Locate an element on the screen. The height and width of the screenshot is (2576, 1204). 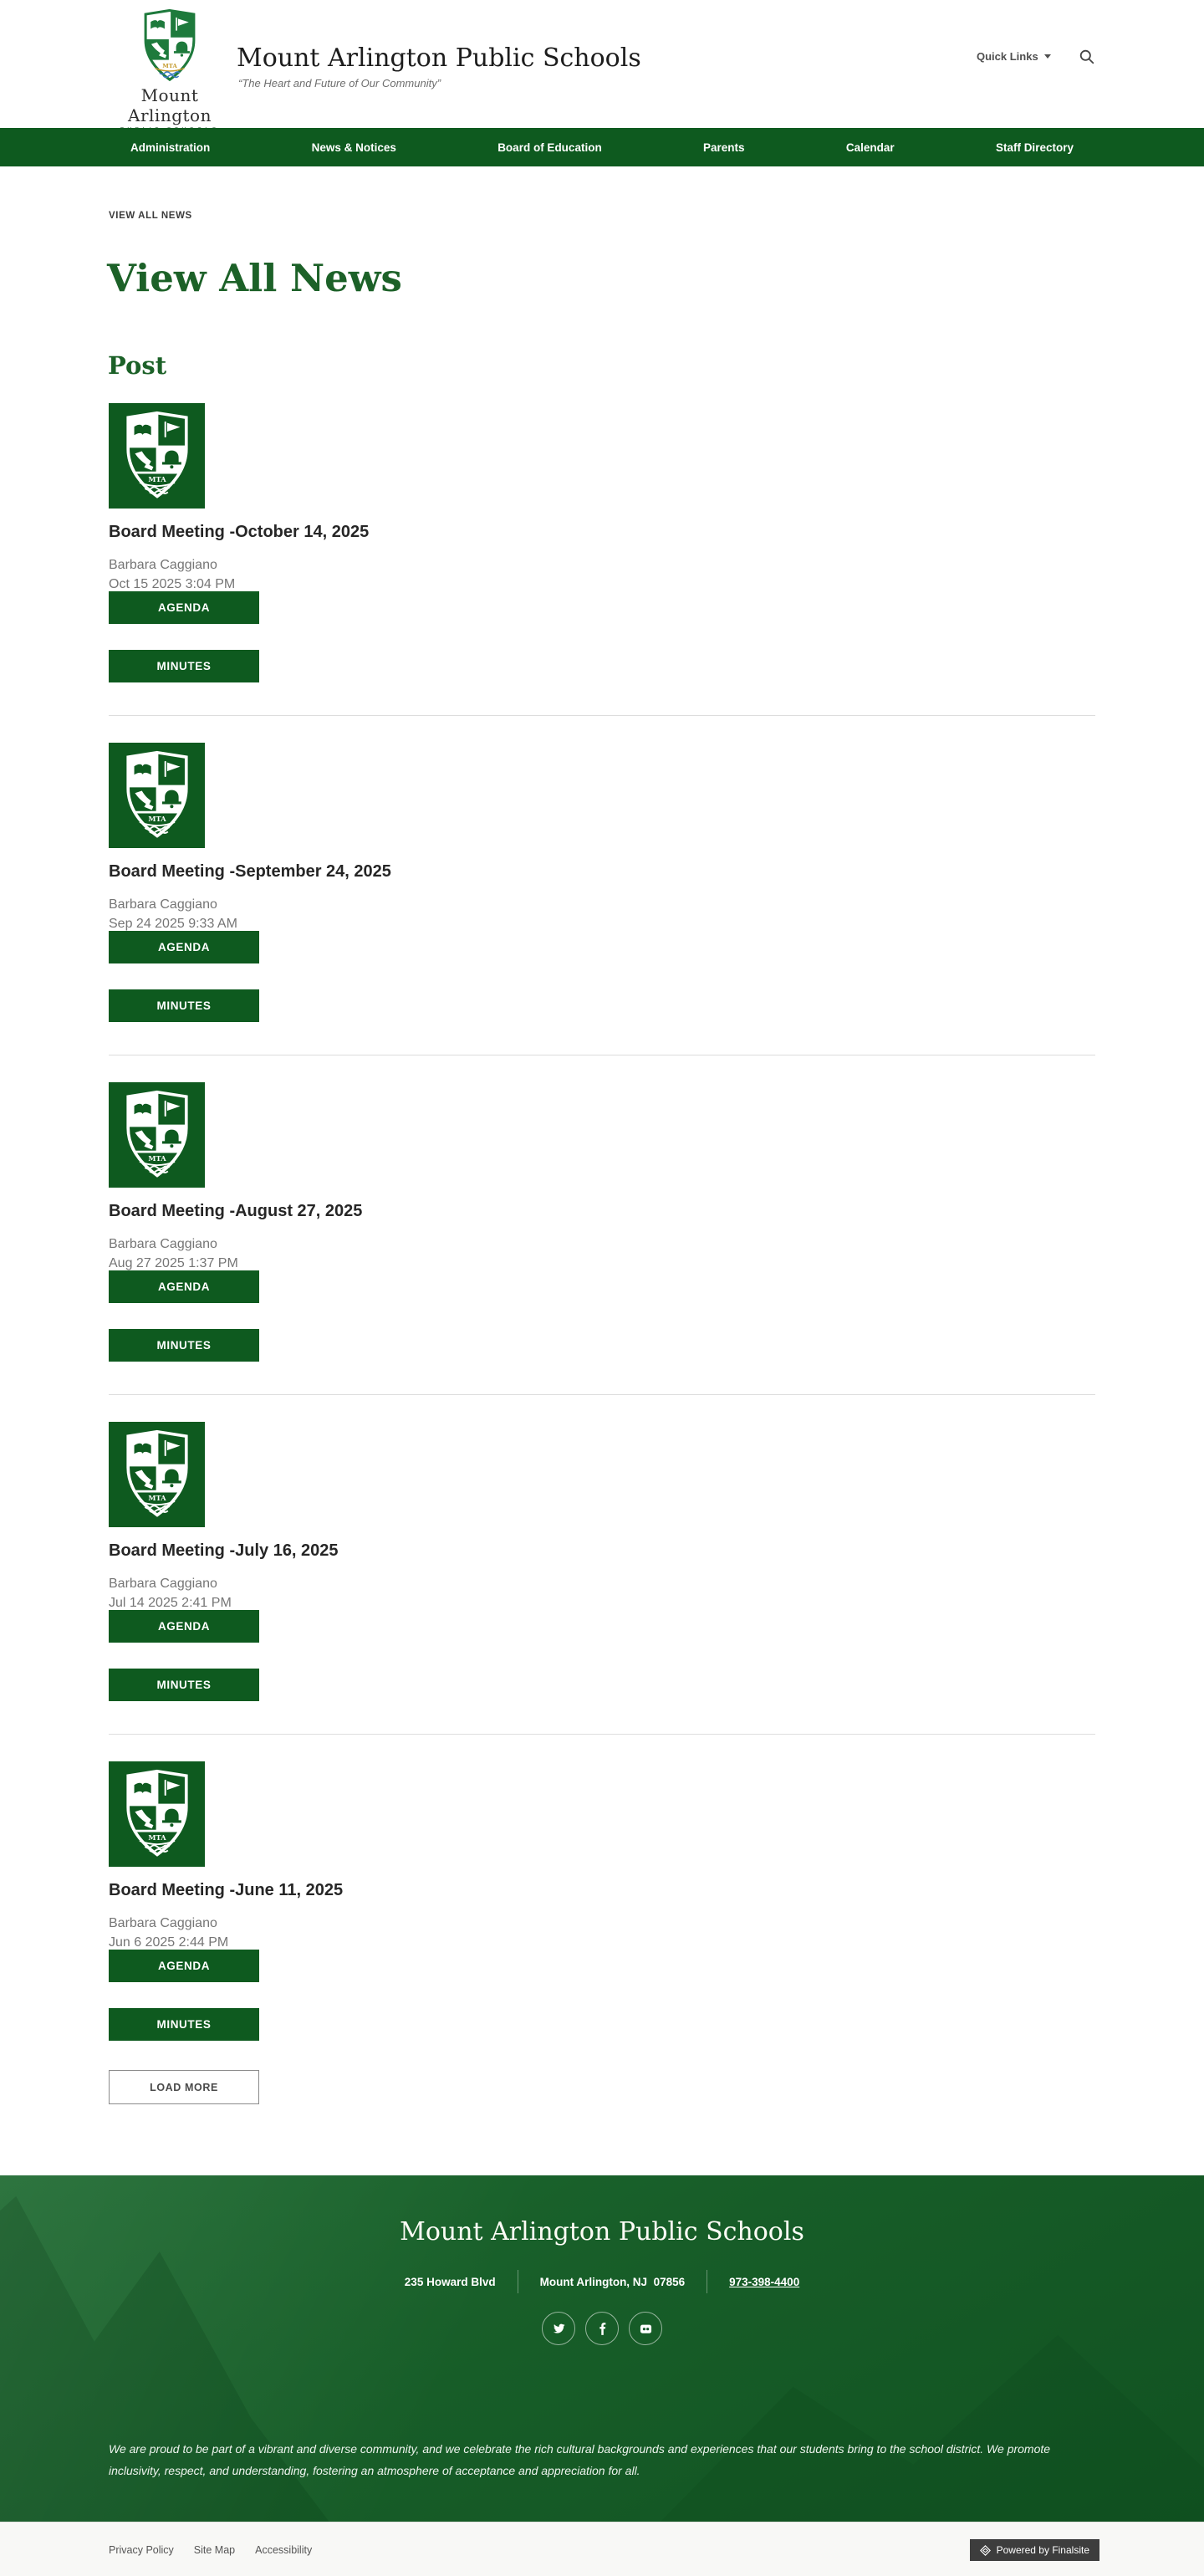
powered-by-label: Powered by Finalsite is located at coordinates (1042, 2550).